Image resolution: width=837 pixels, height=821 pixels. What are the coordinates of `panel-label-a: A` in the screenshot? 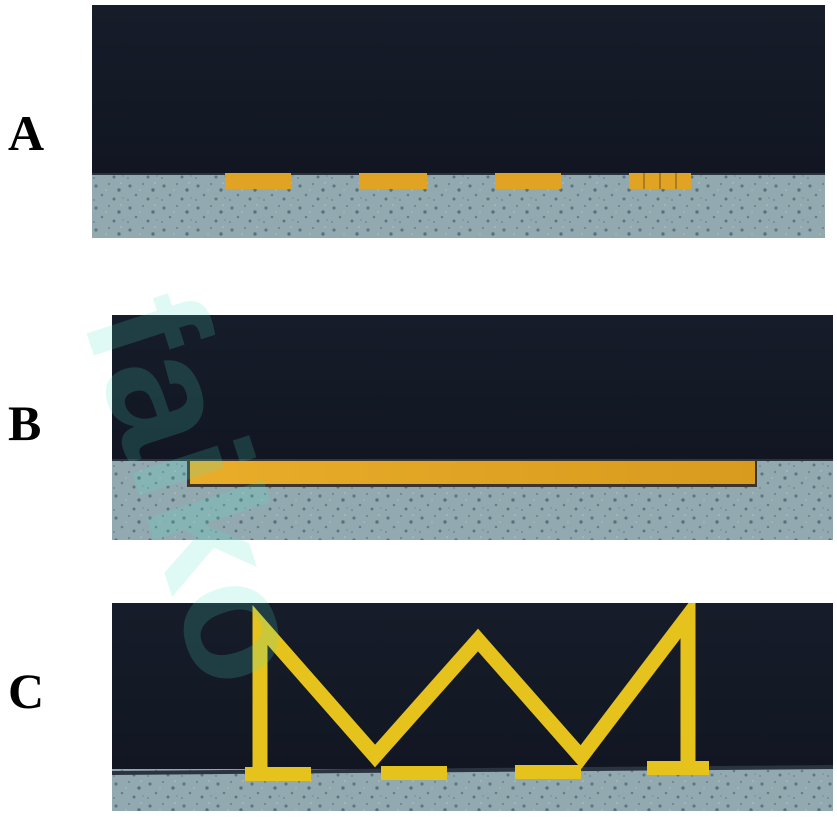 It's located at (26, 133).